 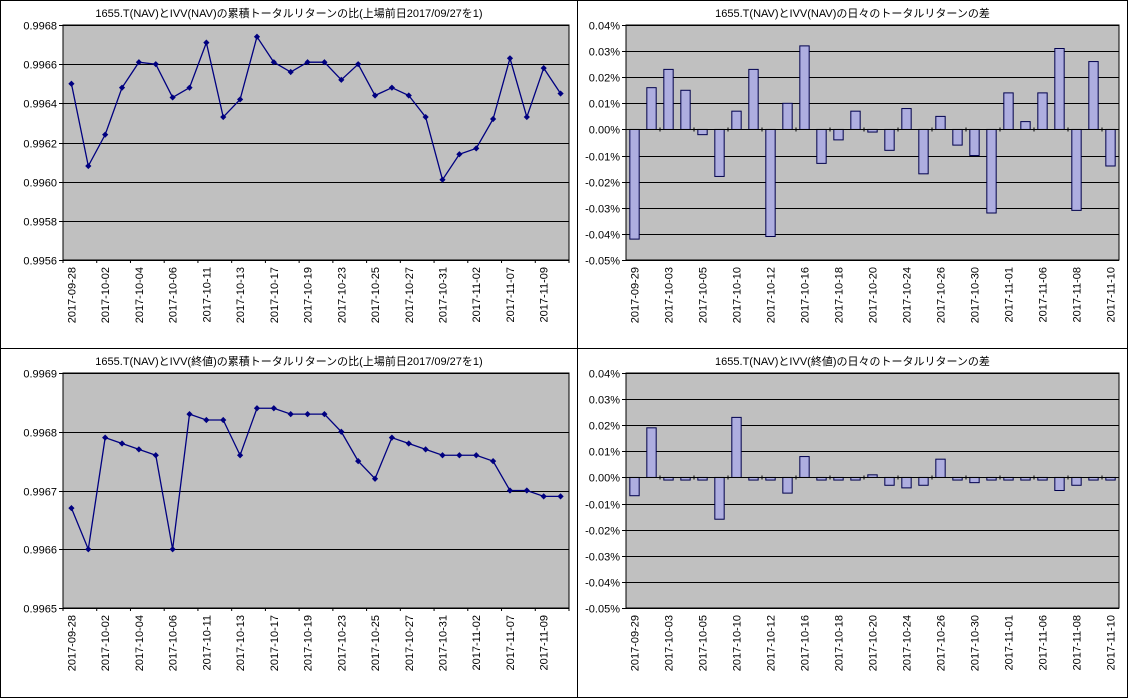 What do you see at coordinates (852, 362) in the screenshot?
I see `chart-title: 1655.T(NAV)とIVV(終値)の日々のトータルリターンの差` at bounding box center [852, 362].